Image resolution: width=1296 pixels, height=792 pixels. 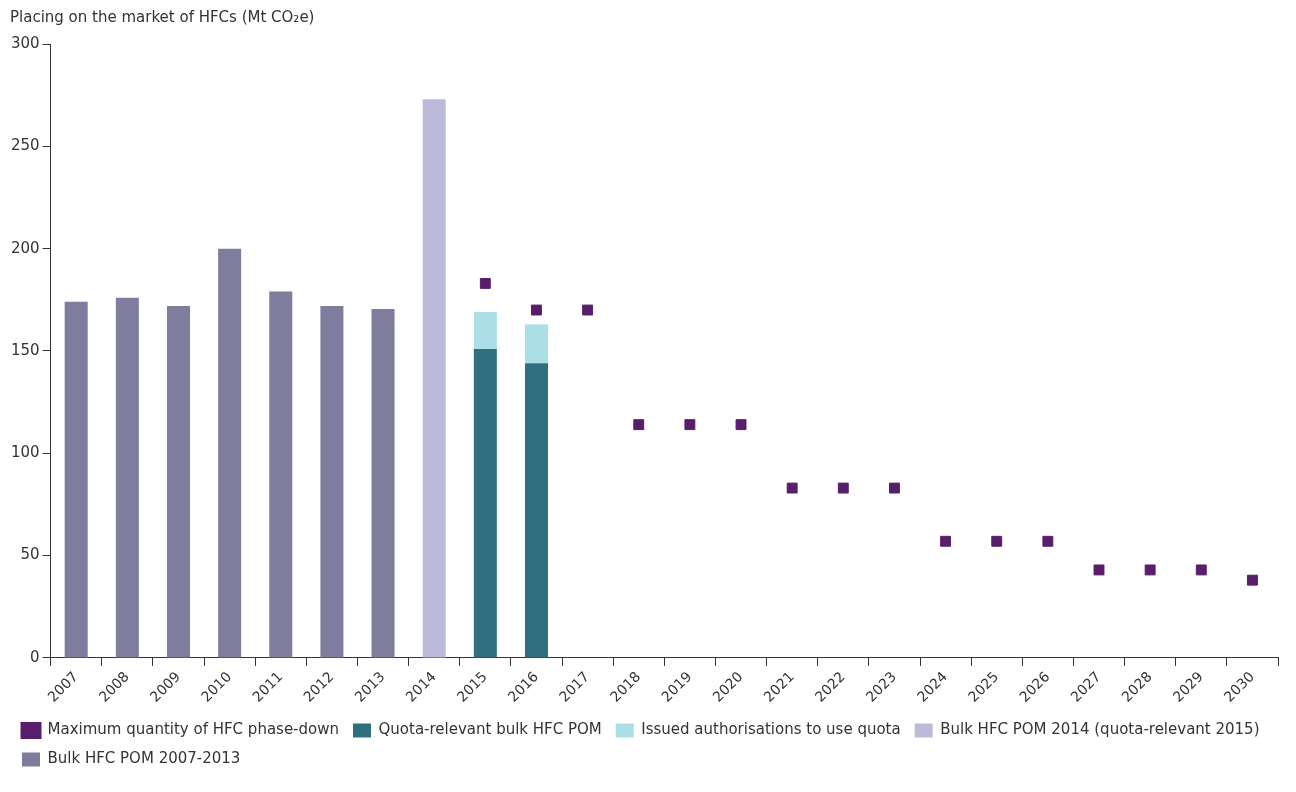 What do you see at coordinates (25, 247) in the screenshot?
I see `y-tick-label: 200` at bounding box center [25, 247].